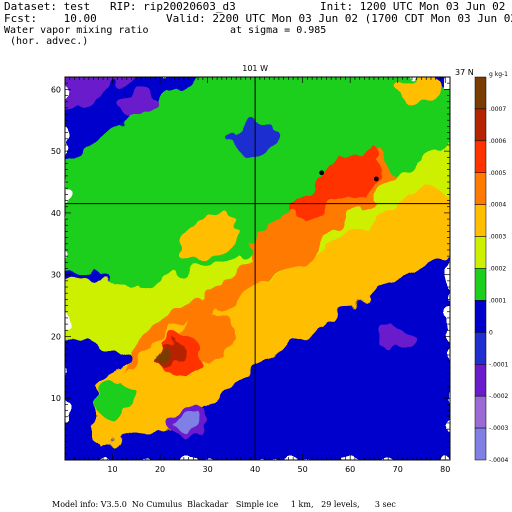 The height and width of the screenshot is (512, 512). I want to click on colorbar-label: .0005, so click(497, 173).